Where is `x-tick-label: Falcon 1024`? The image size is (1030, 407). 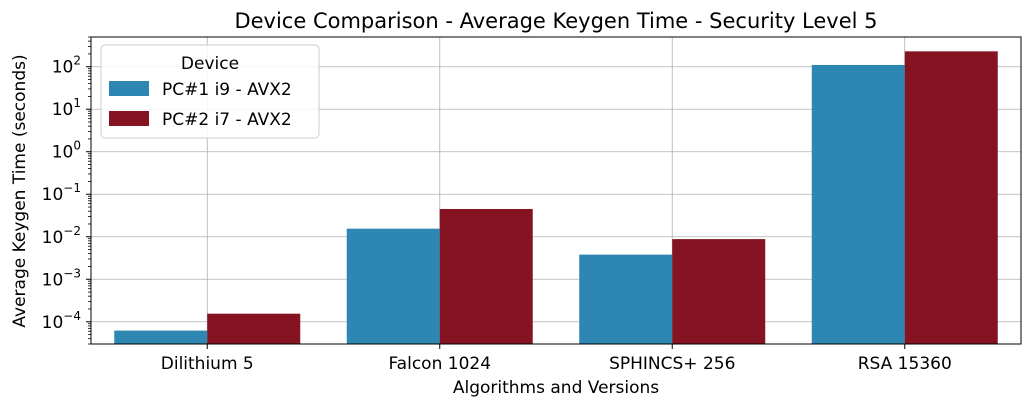 x-tick-label: Falcon 1024 is located at coordinates (439, 364).